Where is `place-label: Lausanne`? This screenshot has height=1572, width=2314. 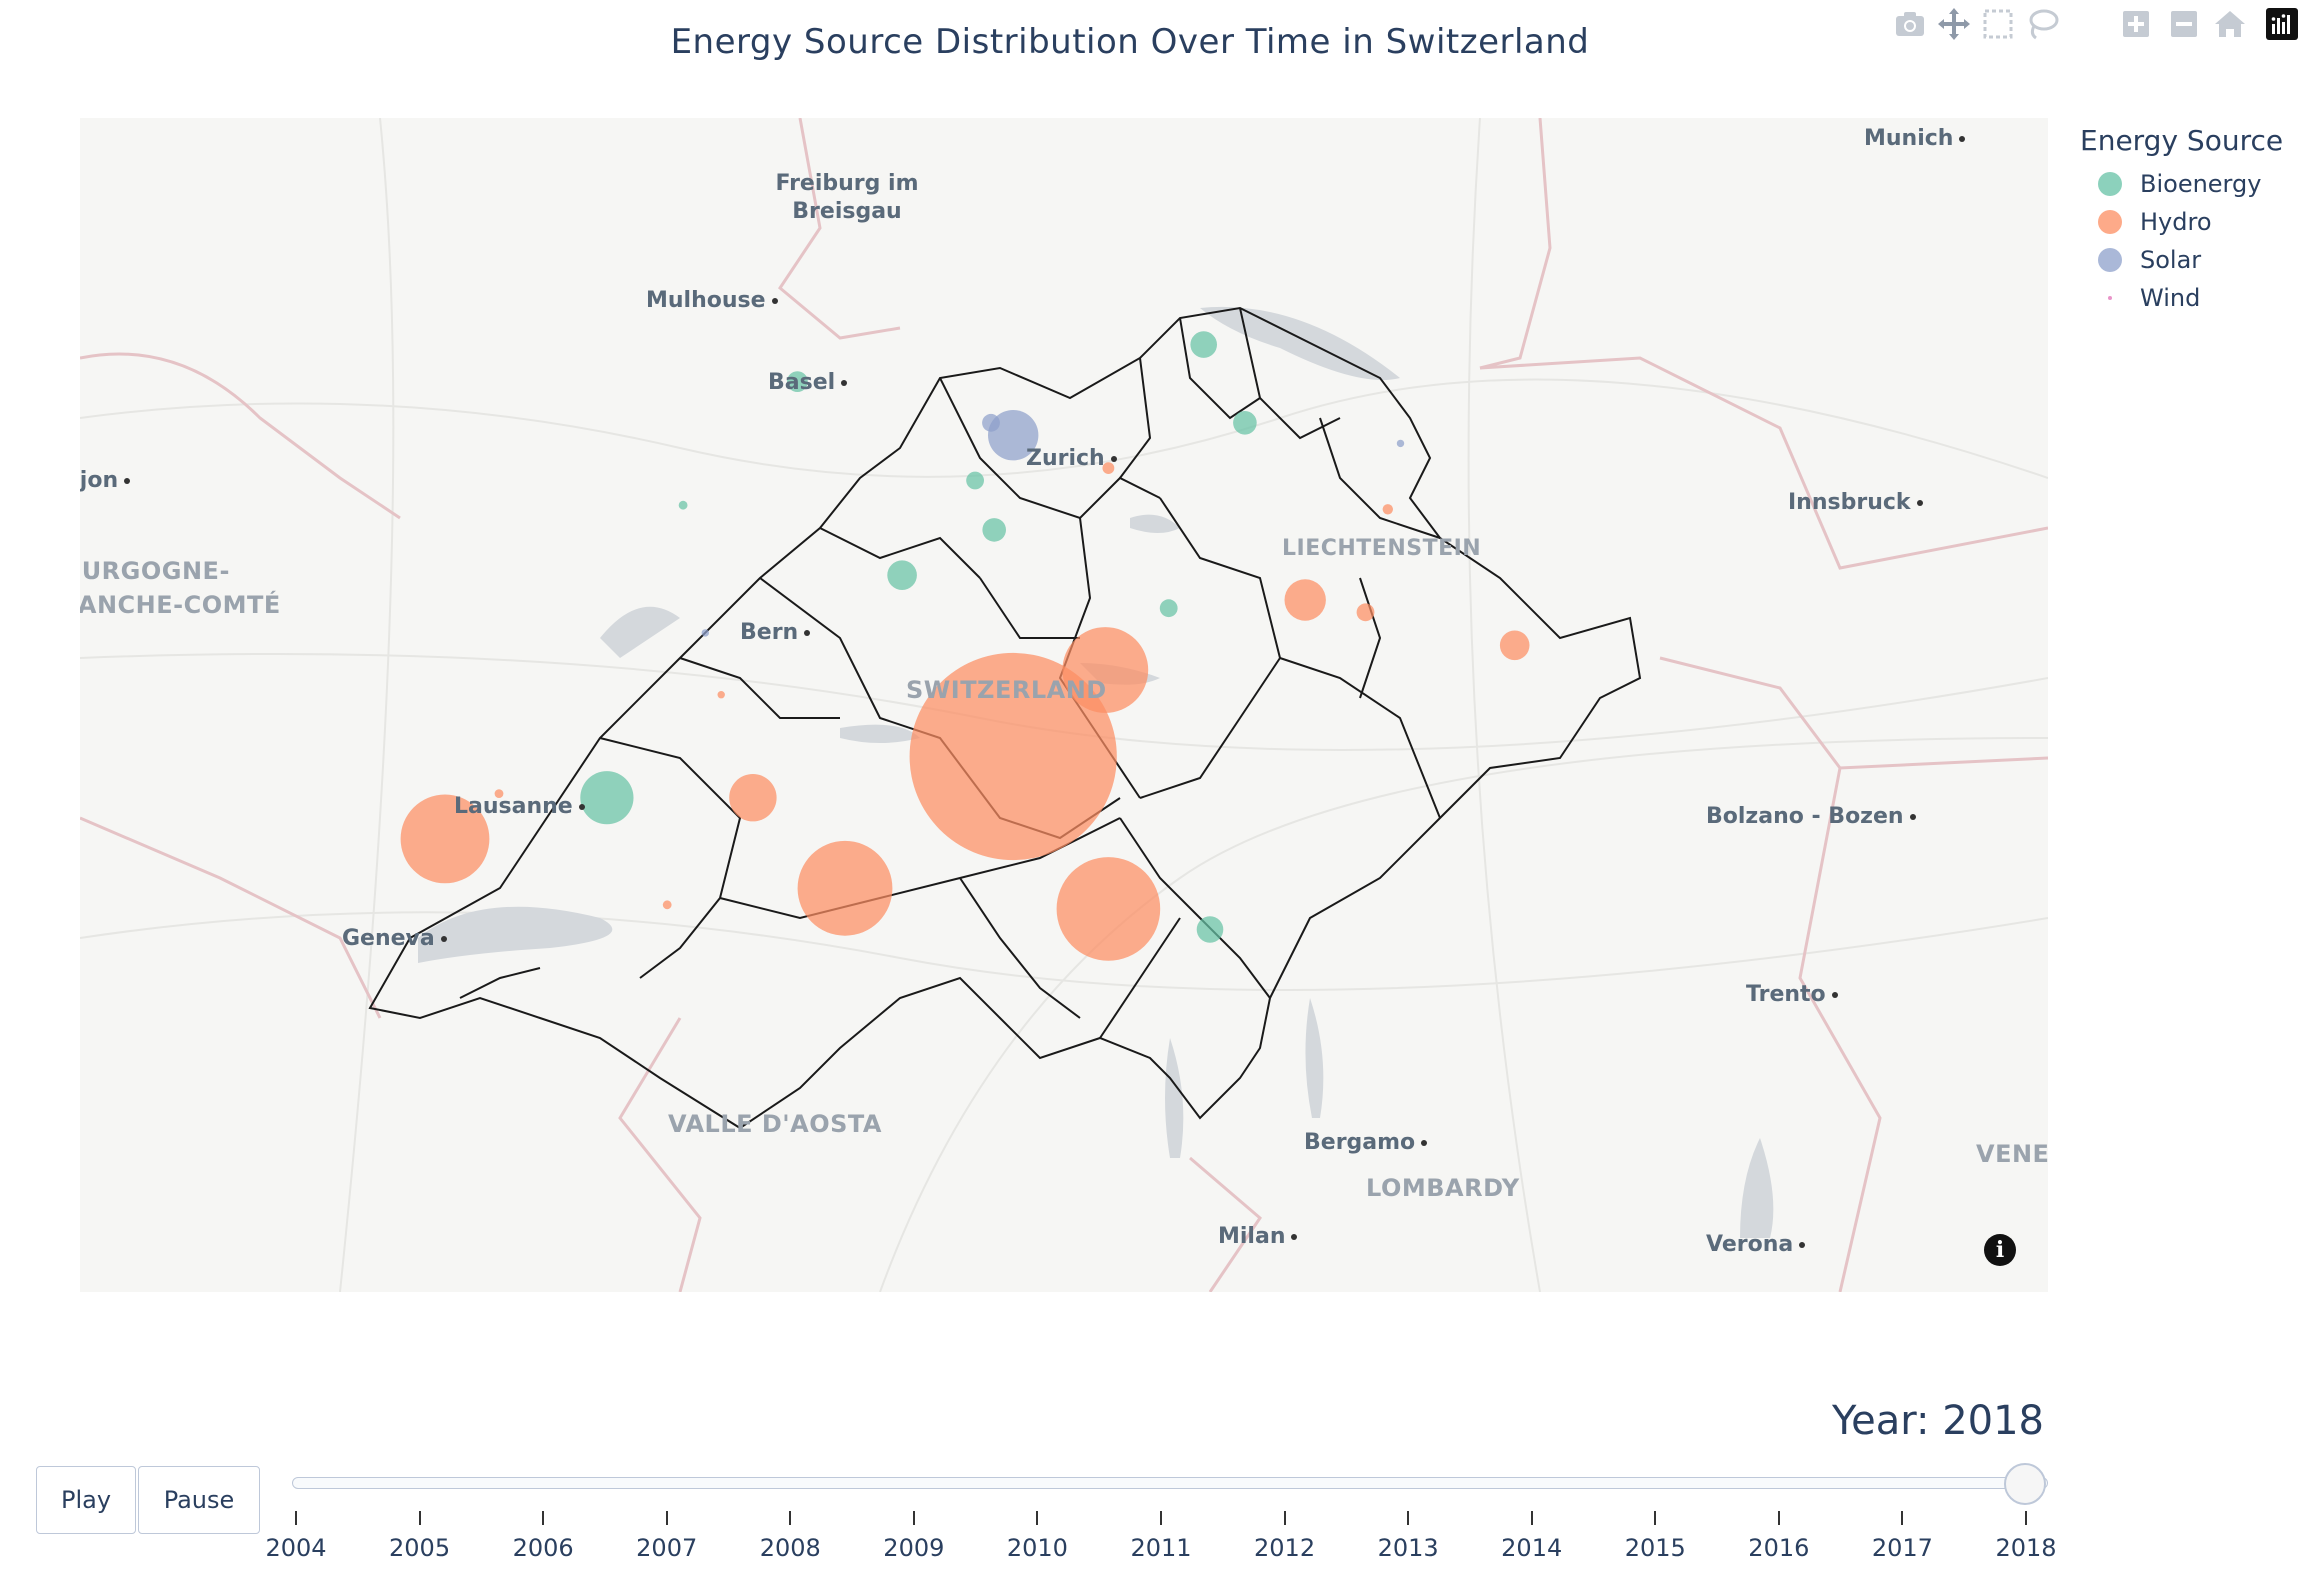
place-label: Lausanne is located at coordinates (519, 806).